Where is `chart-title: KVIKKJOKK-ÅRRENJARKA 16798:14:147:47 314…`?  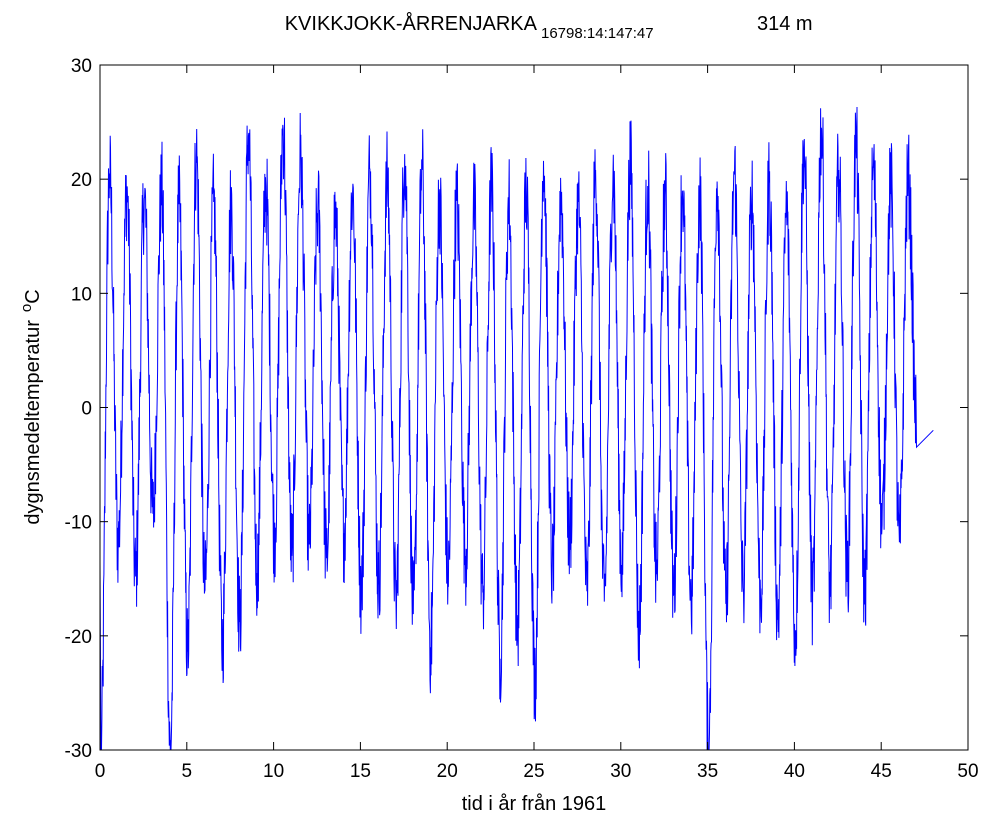 chart-title: KVIKKJOKK-ÅRRENJARKA 16798:14:147:47 314… is located at coordinates (549, 27).